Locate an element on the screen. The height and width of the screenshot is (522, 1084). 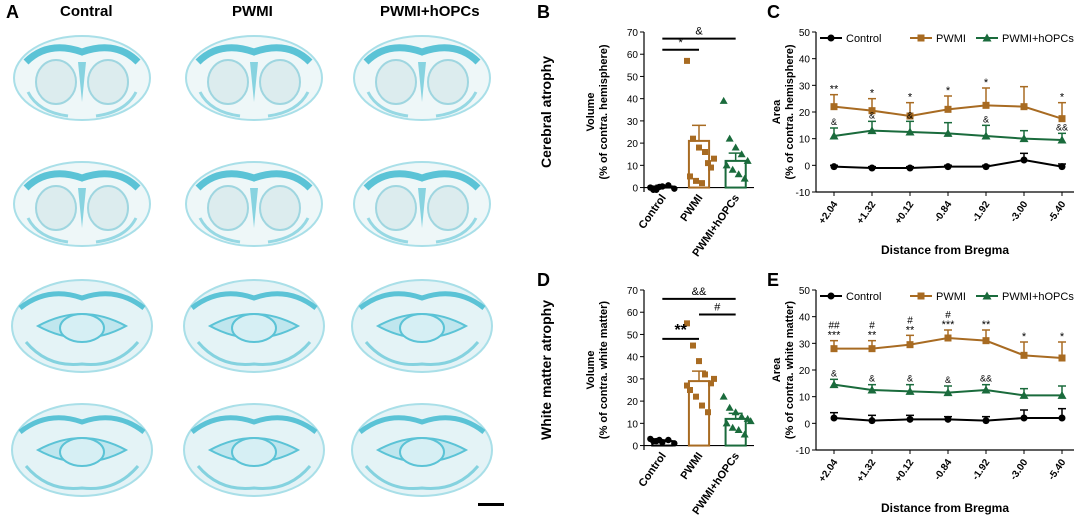
x-tick-label: -1.92 is located at coordinates (981, 469).